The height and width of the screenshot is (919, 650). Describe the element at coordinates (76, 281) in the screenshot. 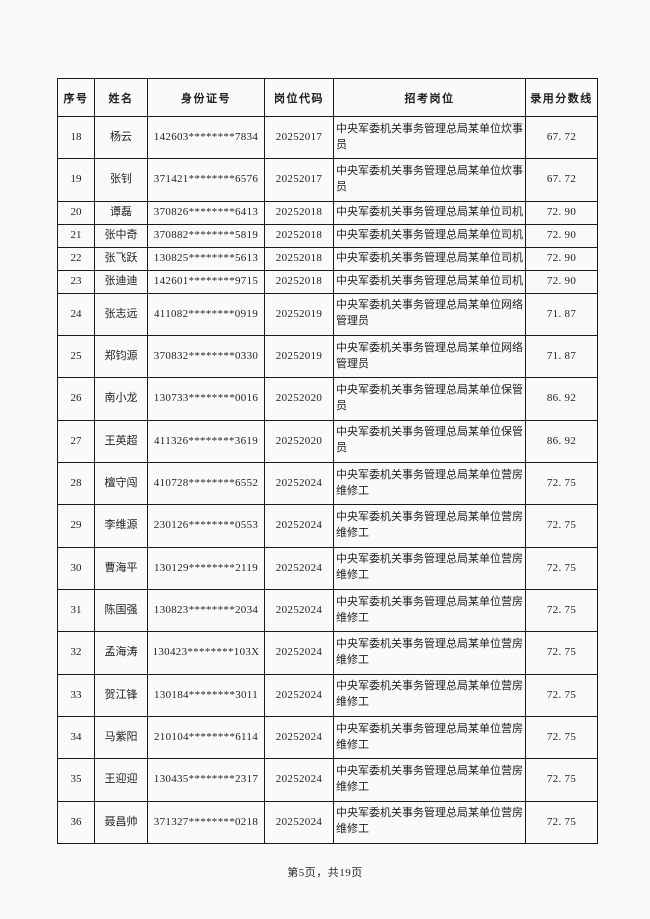

I see `cell-index: 23` at that location.